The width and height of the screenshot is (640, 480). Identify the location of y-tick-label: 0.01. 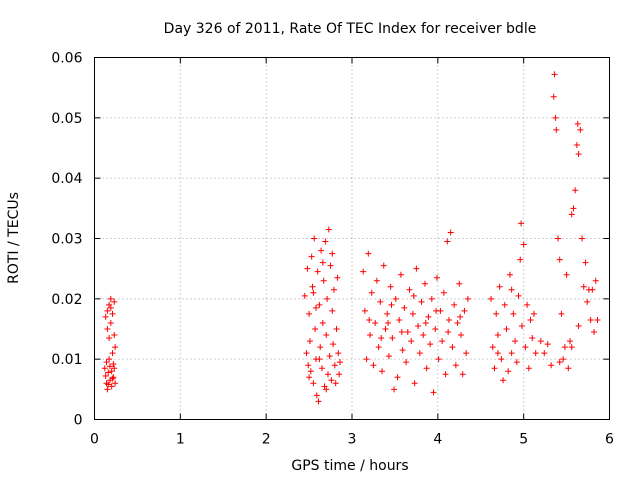
(66, 360).